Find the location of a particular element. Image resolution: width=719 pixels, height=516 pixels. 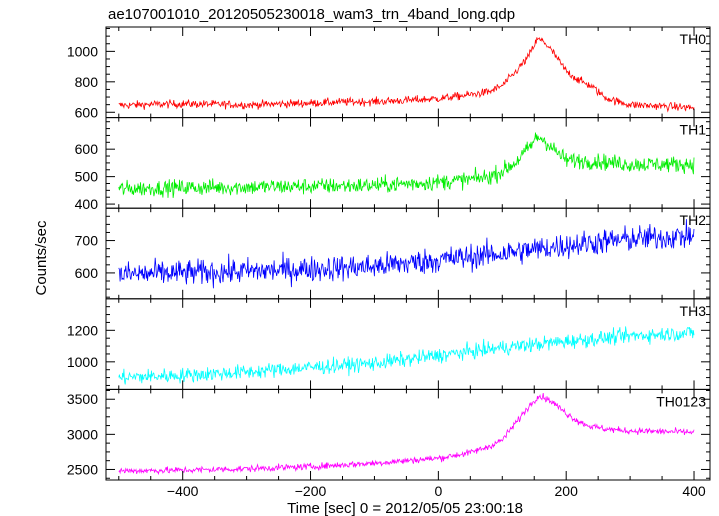

y-tick-label: 800 is located at coordinates (87, 82).